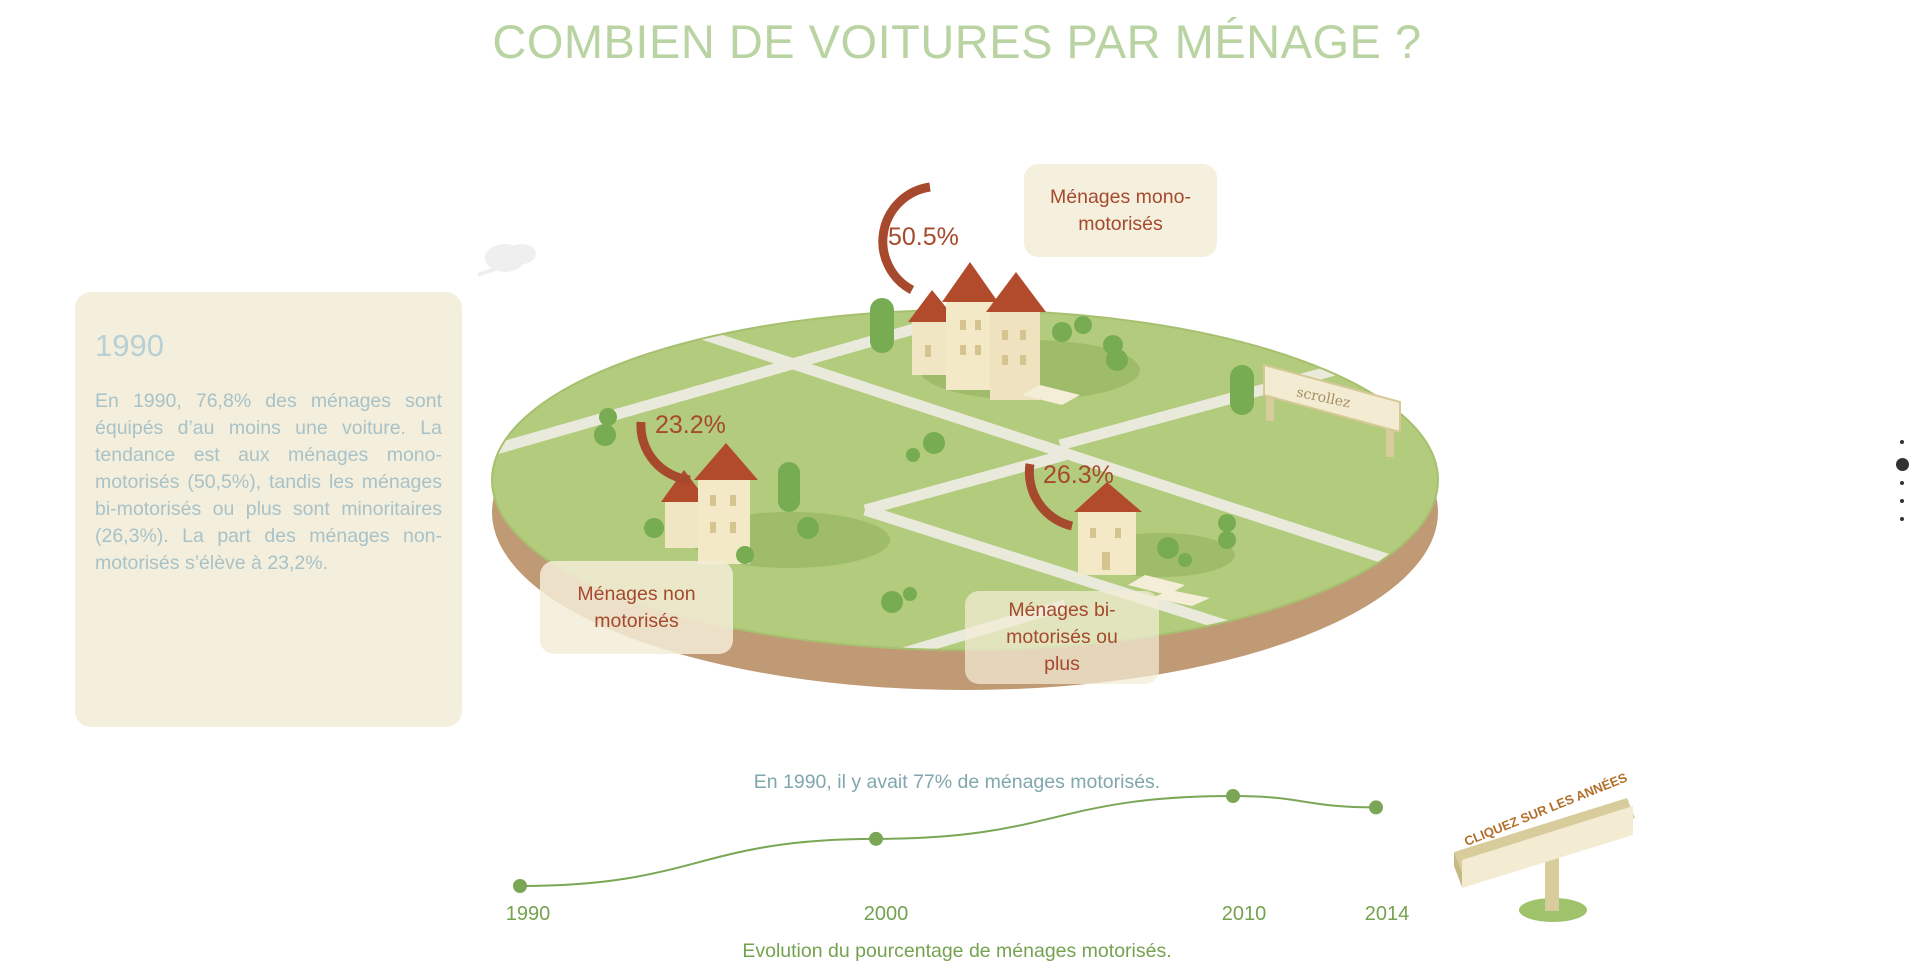 The width and height of the screenshot is (1914, 978). What do you see at coordinates (1902, 487) in the screenshot?
I see `section-dot-navigation` at bounding box center [1902, 487].